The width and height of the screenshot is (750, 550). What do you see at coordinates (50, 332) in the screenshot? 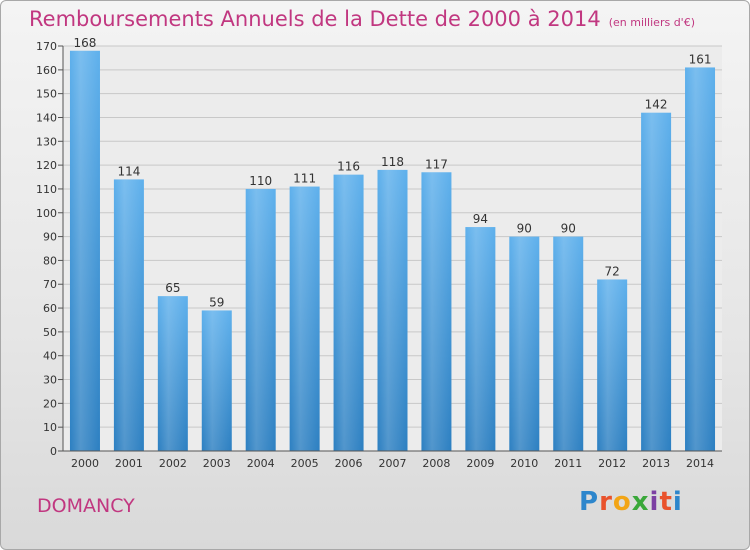
I see `y-tick-label: 50` at bounding box center [50, 332].